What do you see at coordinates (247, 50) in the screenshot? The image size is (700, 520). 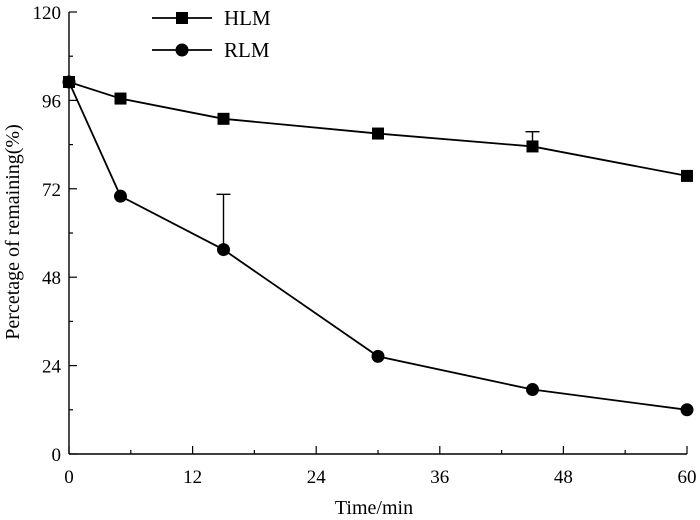 I see `legend-label-rlm: RLM` at bounding box center [247, 50].